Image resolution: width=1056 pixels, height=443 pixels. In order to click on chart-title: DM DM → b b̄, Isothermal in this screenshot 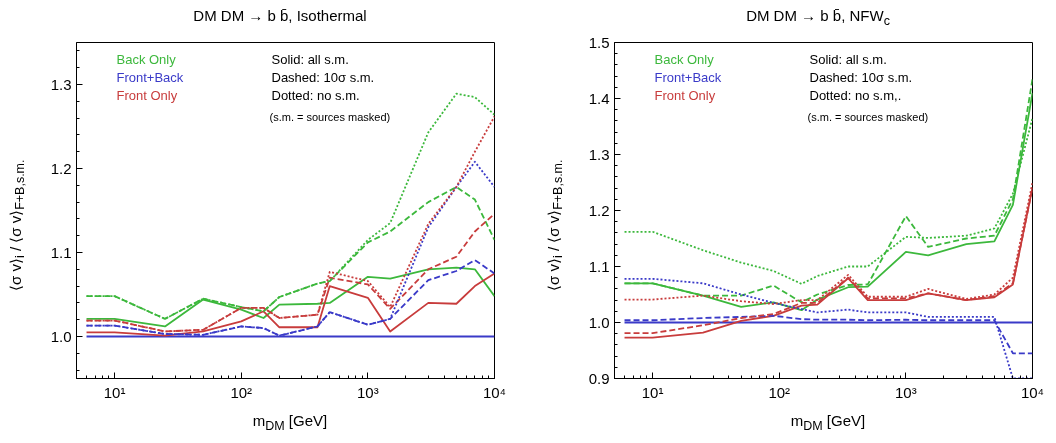, I will do `click(280, 16)`.